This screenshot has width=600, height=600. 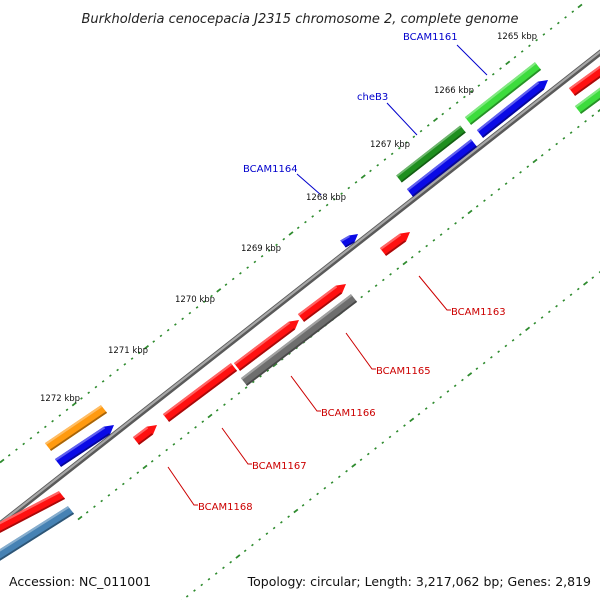 I want to click on gene-bar-red-bcam1168, so click(x=144, y=435).